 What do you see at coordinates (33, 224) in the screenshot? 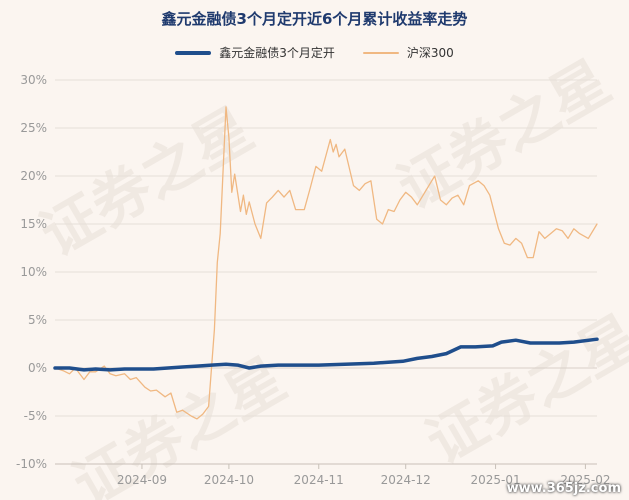
I see `y-tick-label: 15%` at bounding box center [33, 224].